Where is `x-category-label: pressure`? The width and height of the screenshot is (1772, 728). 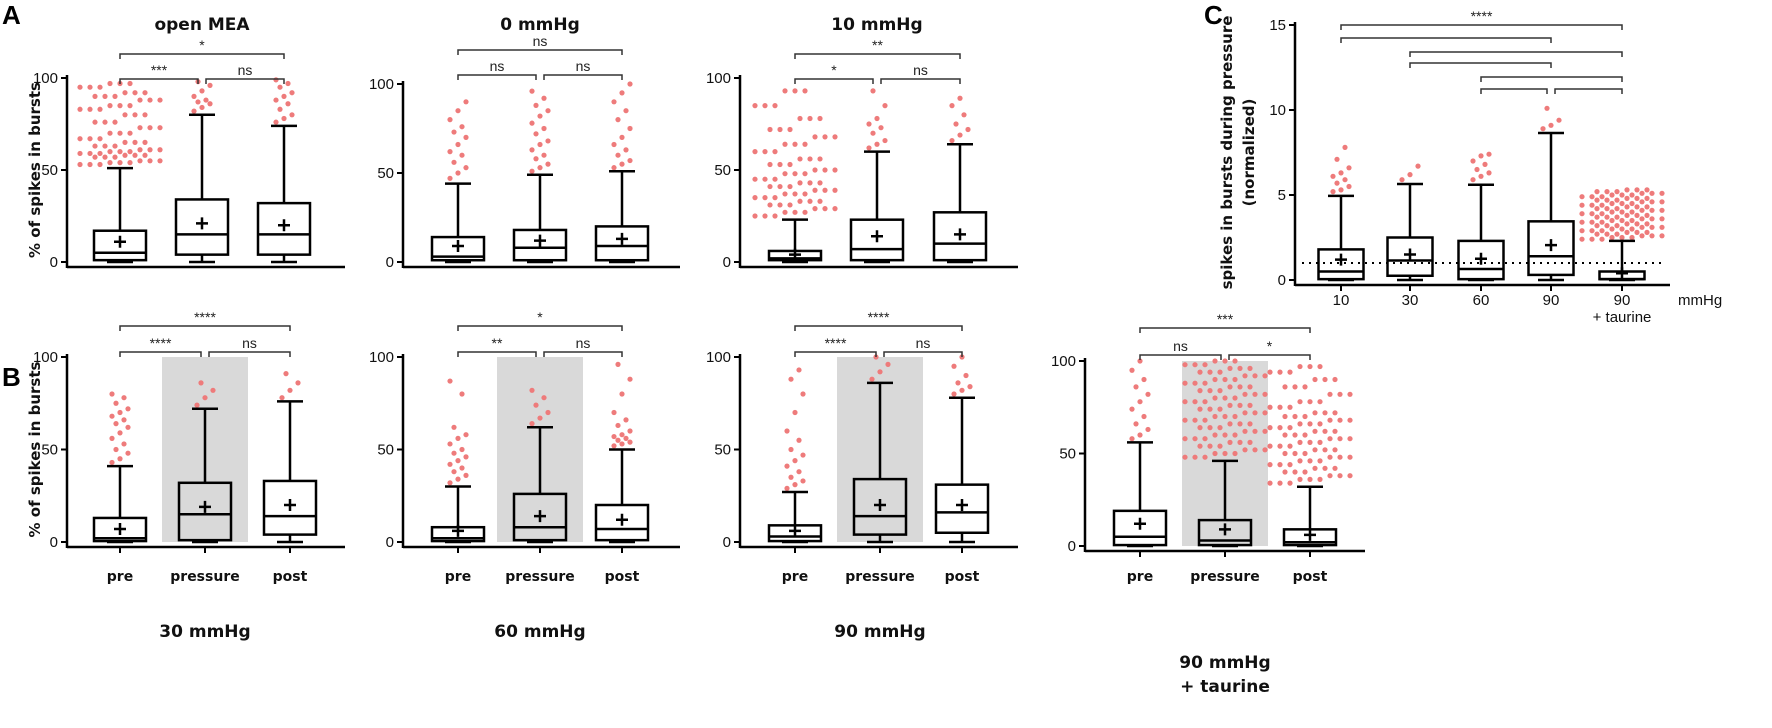 x-category-label: pressure is located at coordinates (879, 577).